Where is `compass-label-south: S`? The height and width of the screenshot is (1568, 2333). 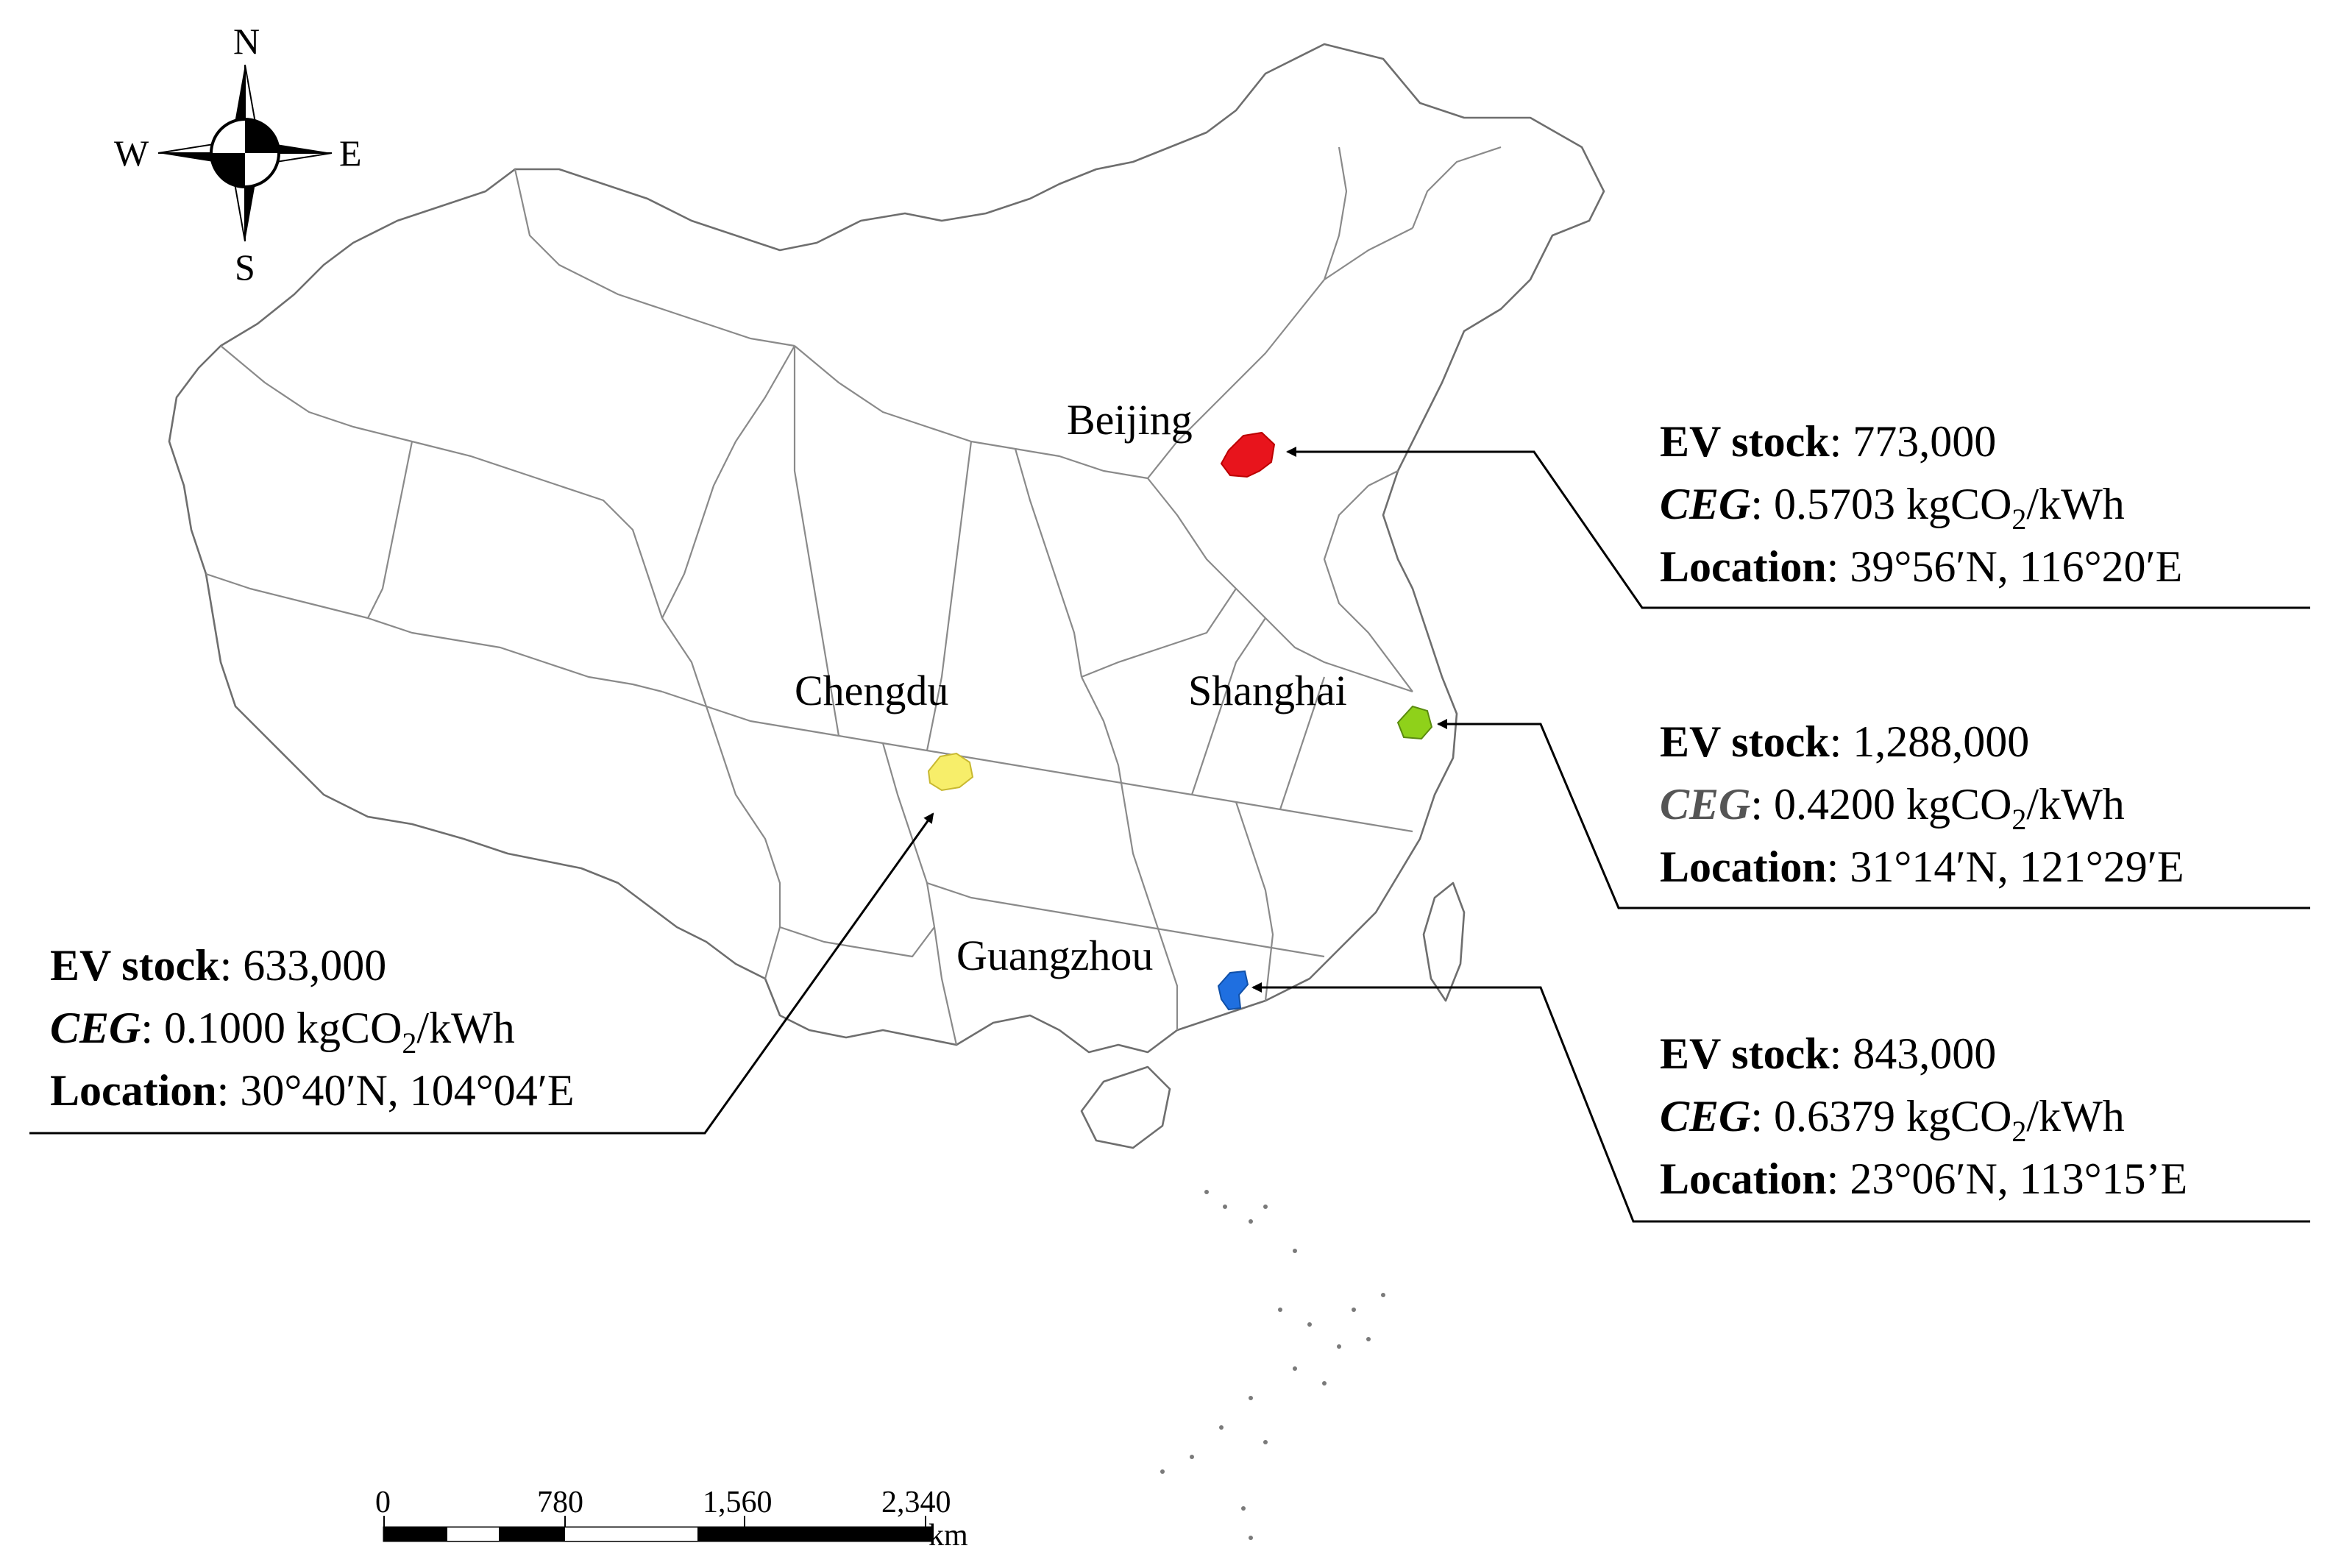 compass-label-south: S is located at coordinates (245, 267).